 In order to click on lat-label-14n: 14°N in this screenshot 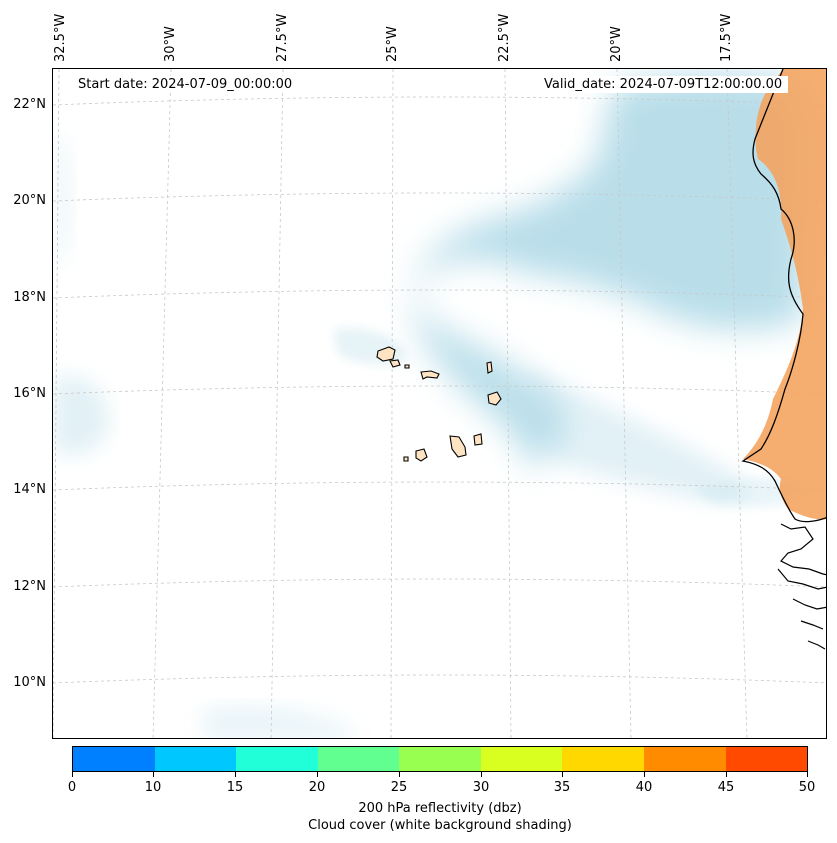, I will do `click(29, 489)`.